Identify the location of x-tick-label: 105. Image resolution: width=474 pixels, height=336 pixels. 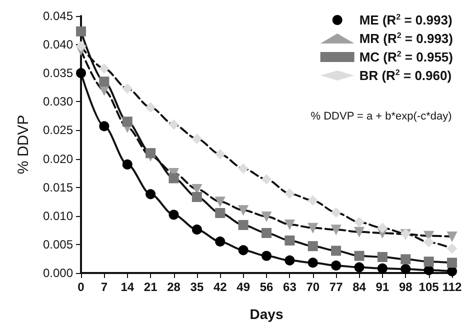
(429, 287).